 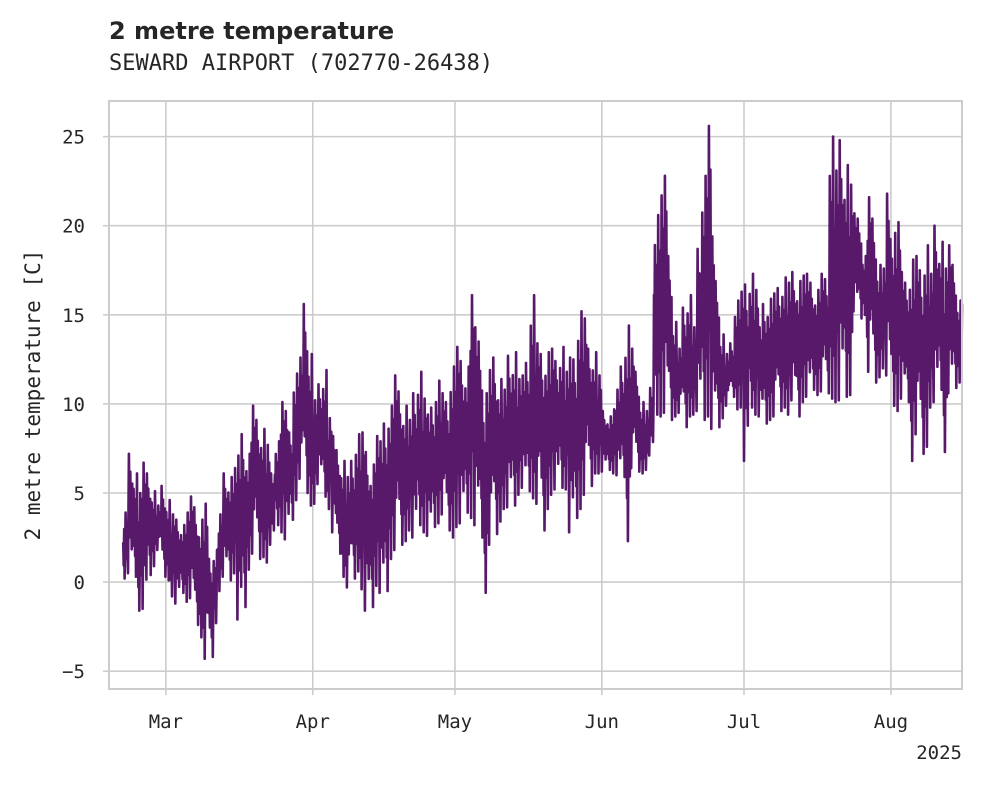 What do you see at coordinates (891, 722) in the screenshot?
I see `x-tick-label: Aug` at bounding box center [891, 722].